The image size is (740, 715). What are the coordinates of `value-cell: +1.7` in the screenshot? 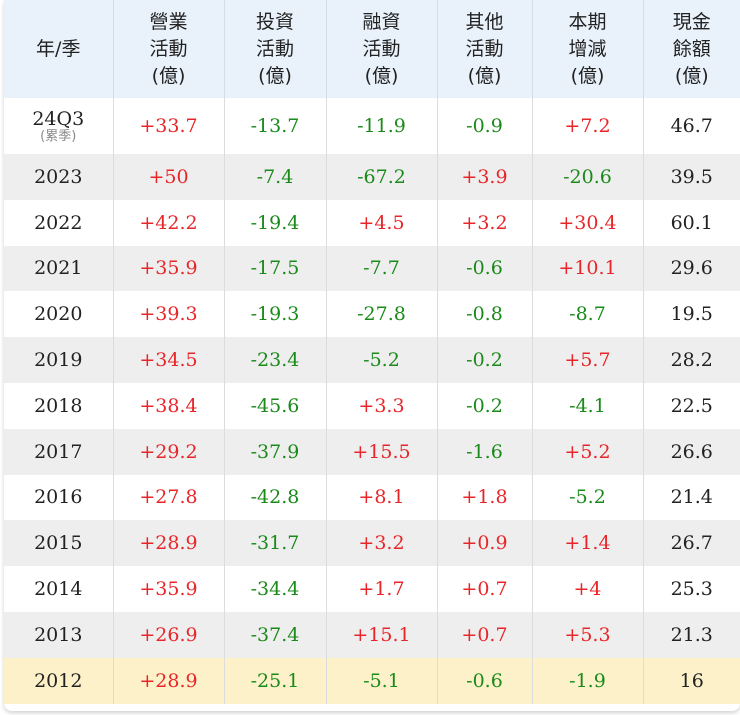 It's located at (382, 589).